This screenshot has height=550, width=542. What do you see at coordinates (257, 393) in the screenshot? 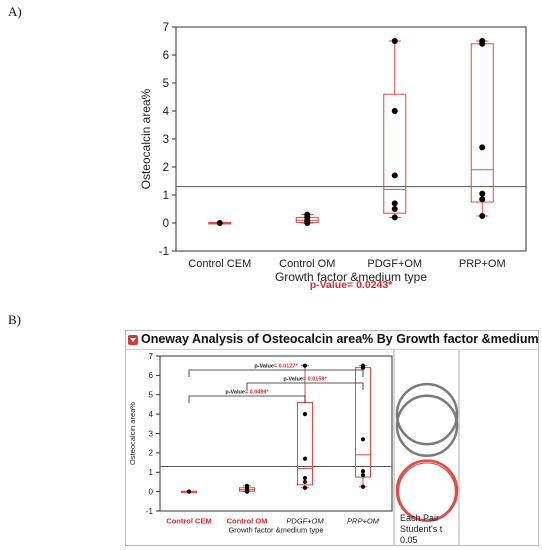
I see `comparison-p-number: = 0.0499*` at bounding box center [257, 393].